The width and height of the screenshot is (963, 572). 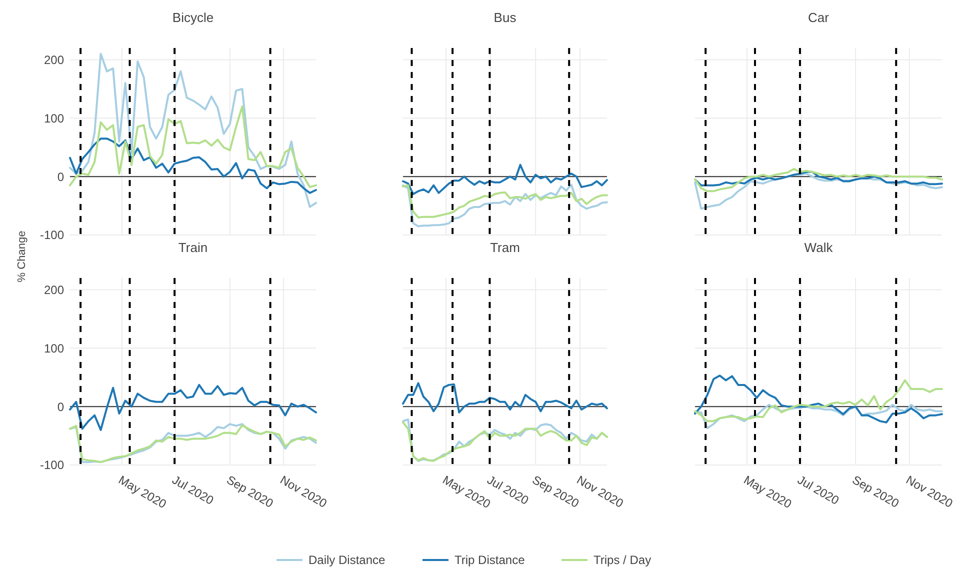 What do you see at coordinates (490, 560) in the screenshot?
I see `legend-label: Trip Distance` at bounding box center [490, 560].